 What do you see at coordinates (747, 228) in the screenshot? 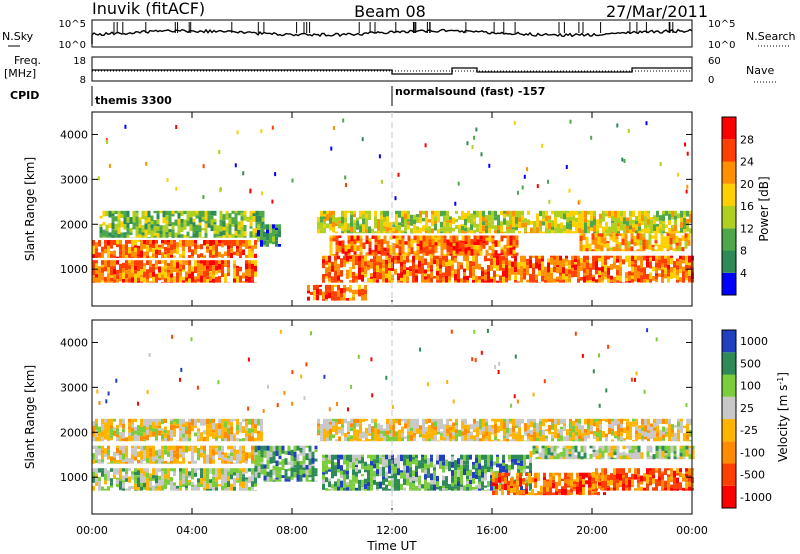
I see `colorbar-tick-label: 12` at bounding box center [747, 228].